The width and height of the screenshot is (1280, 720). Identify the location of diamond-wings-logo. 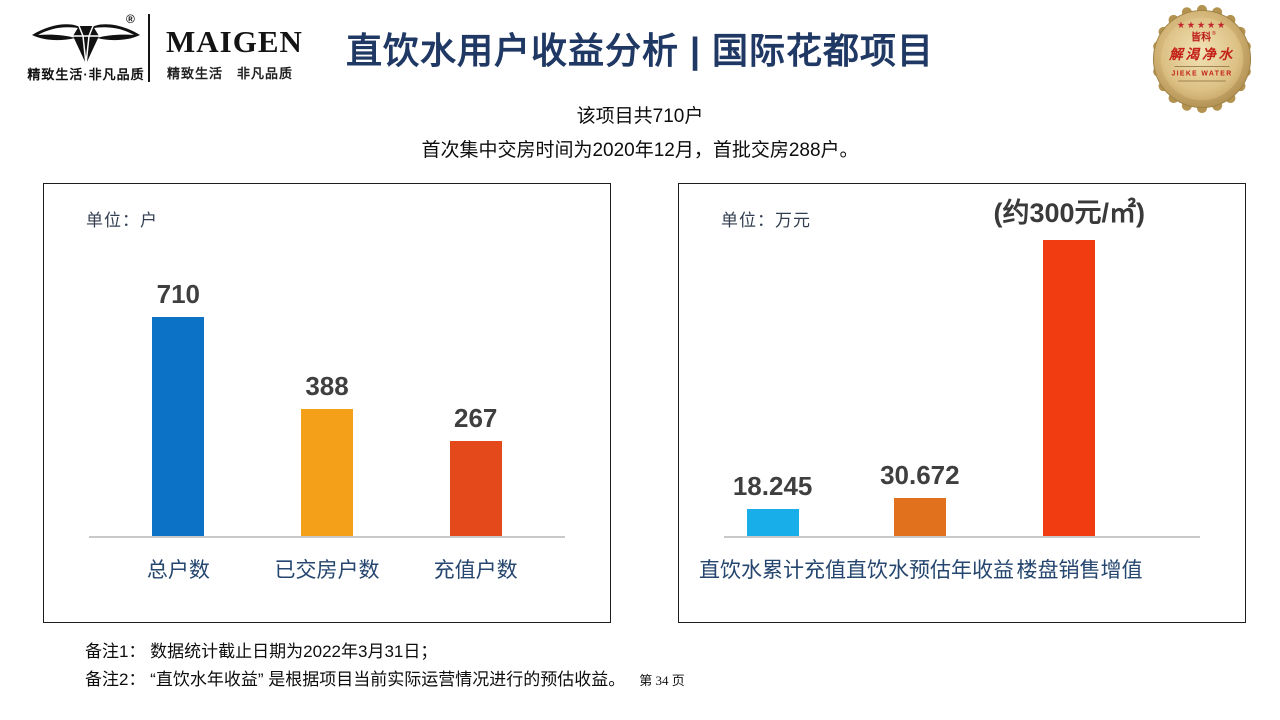
(86, 44).